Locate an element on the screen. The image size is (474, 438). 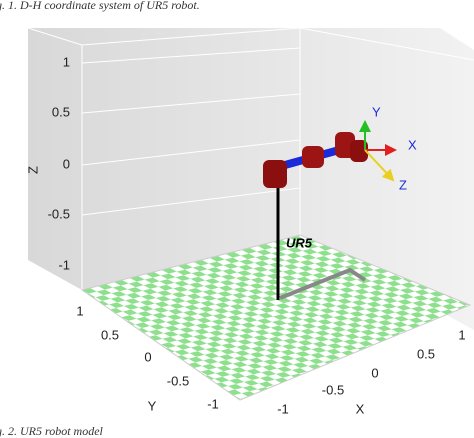
caption: g. 2. UR5 robot model is located at coordinates (52, 431).